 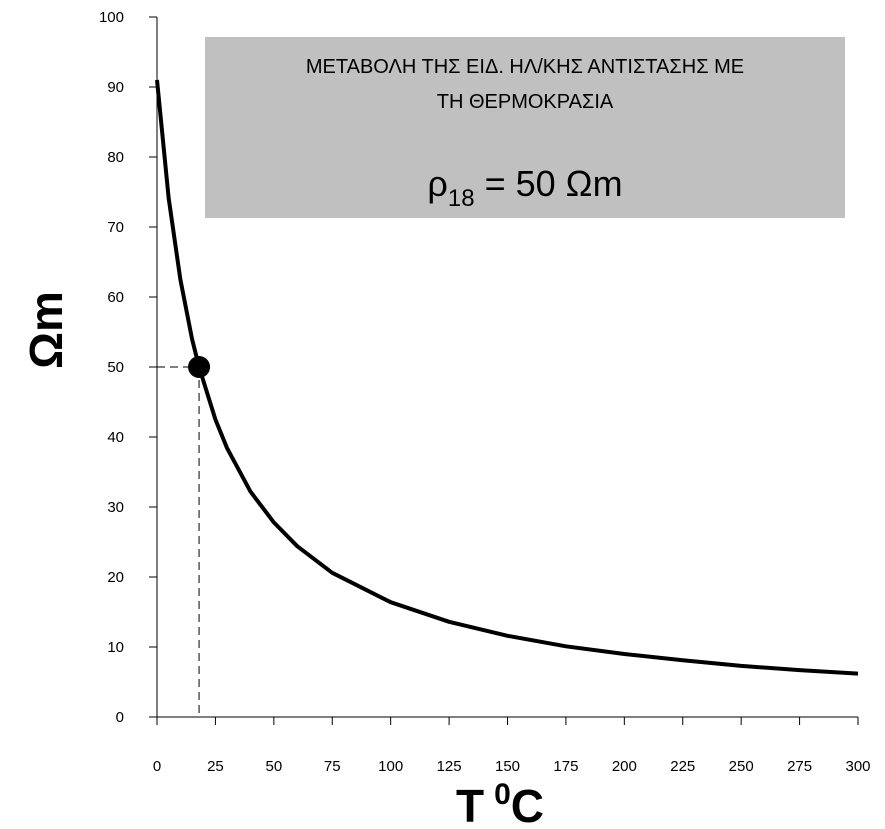 I want to click on annotation-subscript: 18, so click(x=461, y=198).